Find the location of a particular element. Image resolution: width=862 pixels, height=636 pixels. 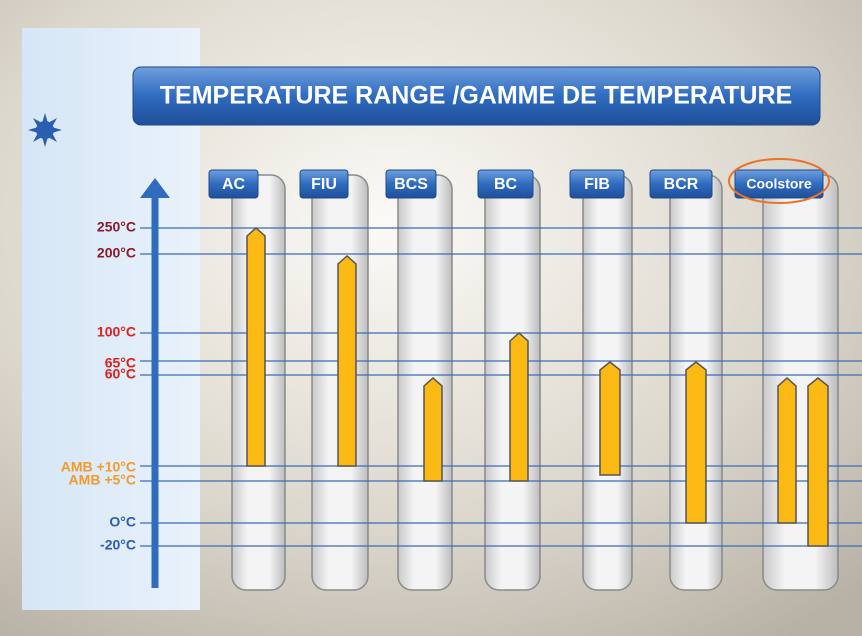

level-label: 65°C is located at coordinates (120, 363).